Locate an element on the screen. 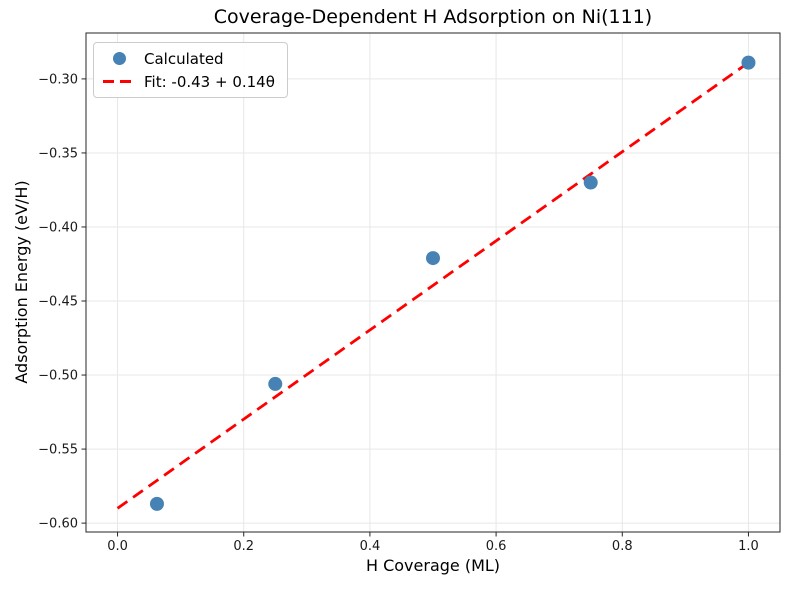  x-tick-label: 0.4 is located at coordinates (370, 546).